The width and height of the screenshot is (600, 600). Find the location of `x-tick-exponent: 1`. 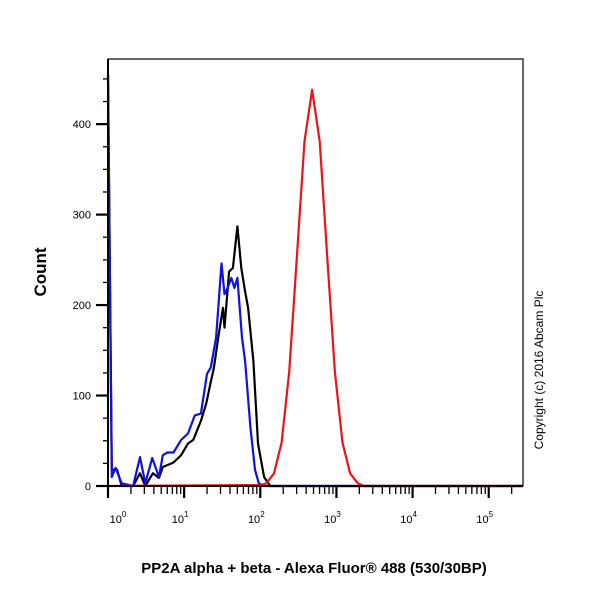

x-tick-exponent: 1 is located at coordinates (186, 514).